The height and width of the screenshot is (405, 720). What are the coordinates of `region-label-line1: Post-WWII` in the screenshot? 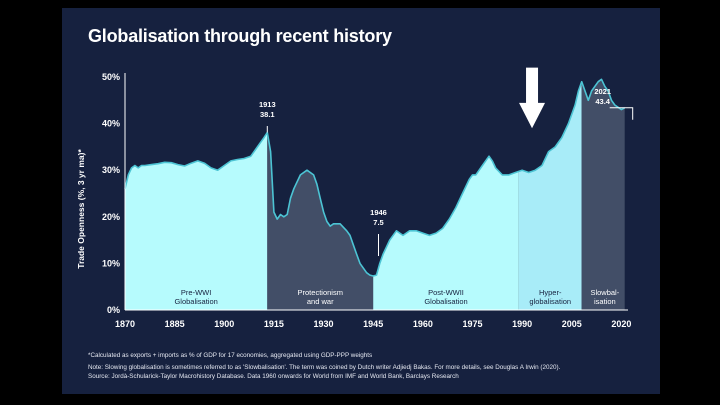 It's located at (446, 292).